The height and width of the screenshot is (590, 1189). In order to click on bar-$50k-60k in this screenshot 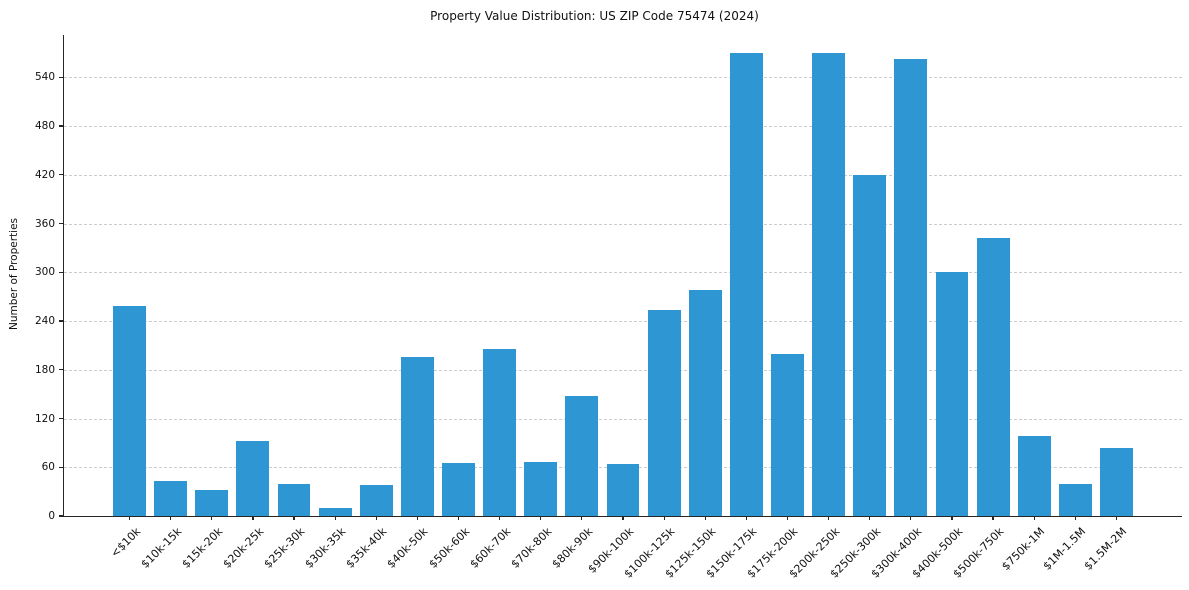, I will do `click(458, 489)`.